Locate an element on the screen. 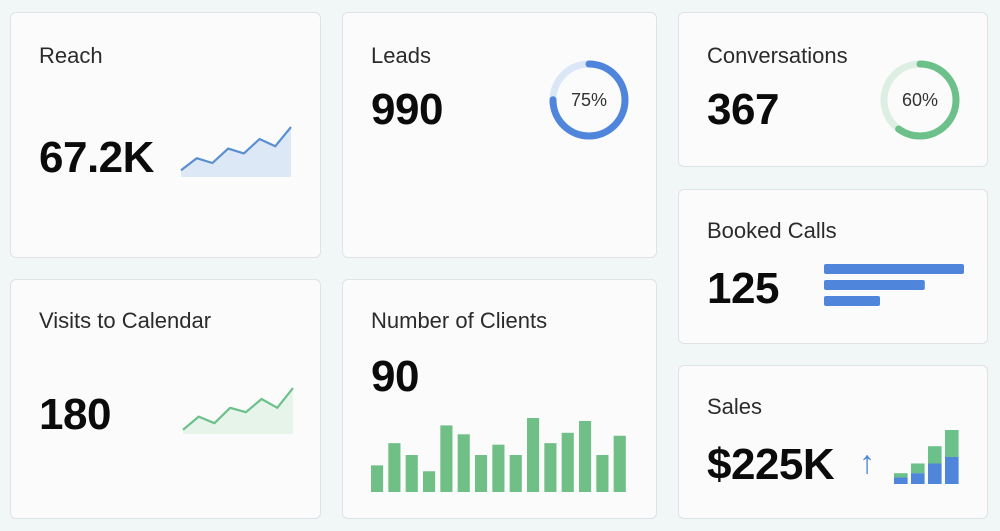  sales-title: Sales is located at coordinates (735, 406).